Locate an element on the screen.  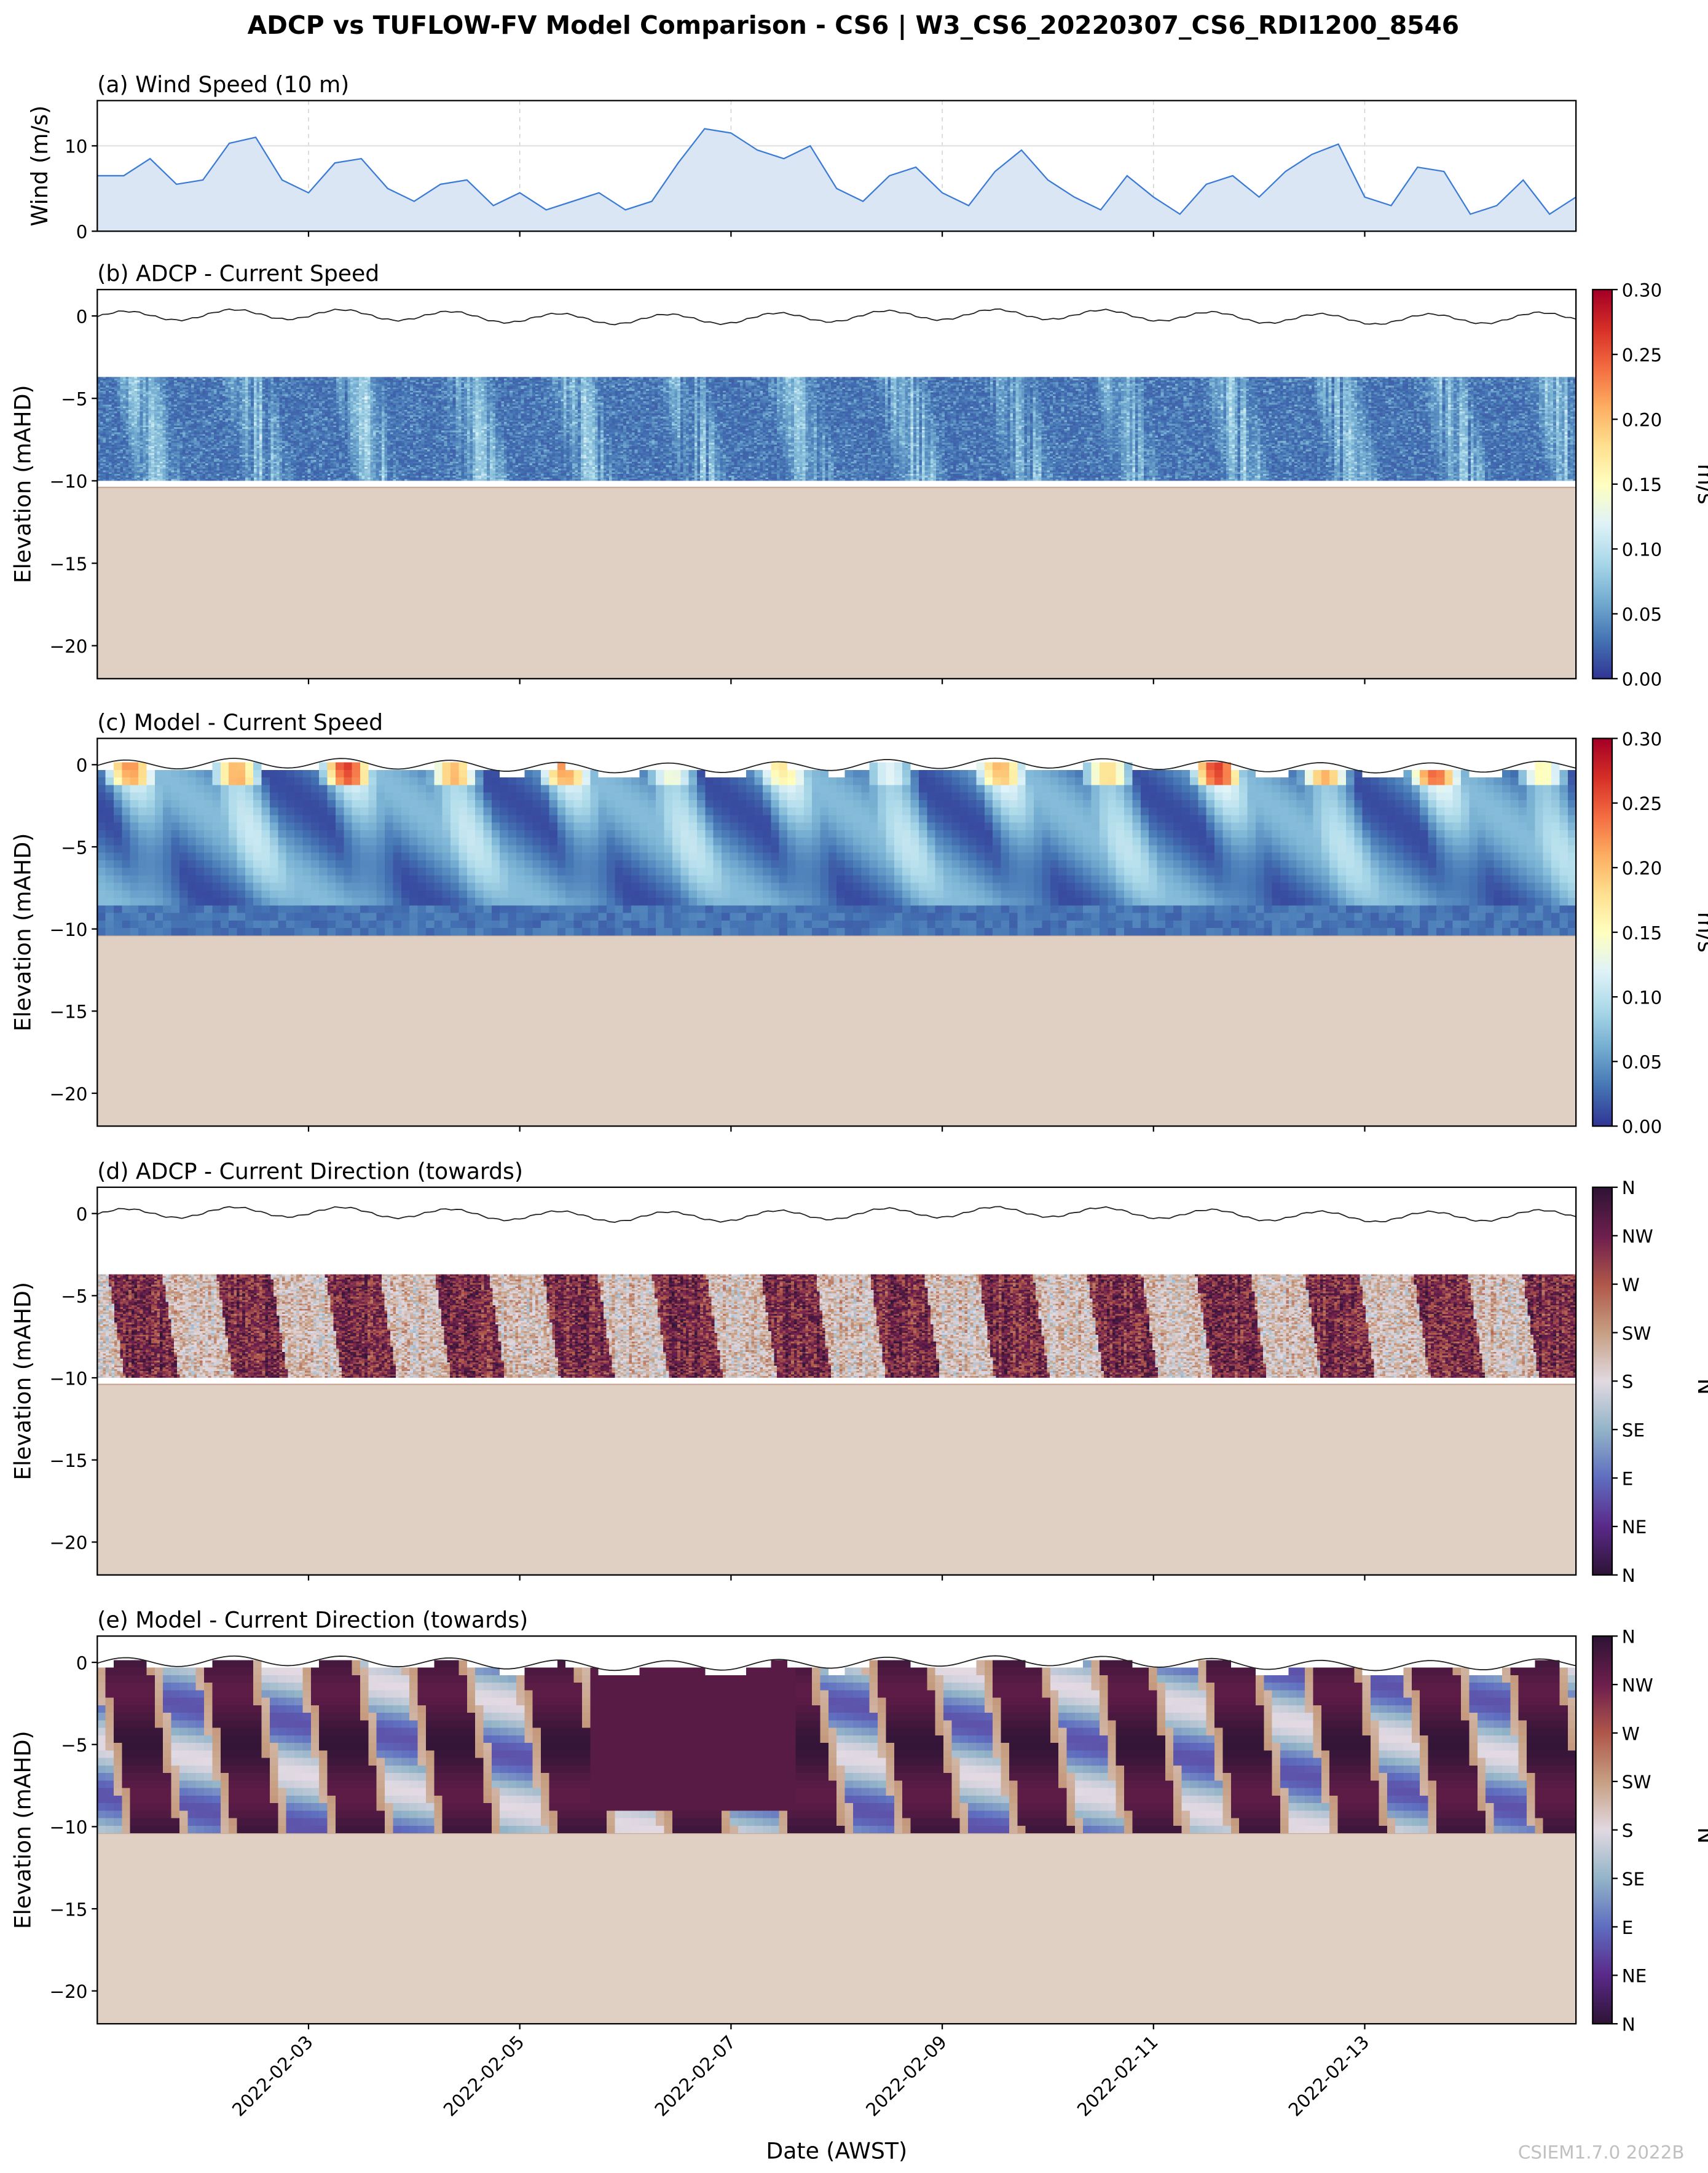
y-axis-label: Wind (m/s) is located at coordinates (39, 166).